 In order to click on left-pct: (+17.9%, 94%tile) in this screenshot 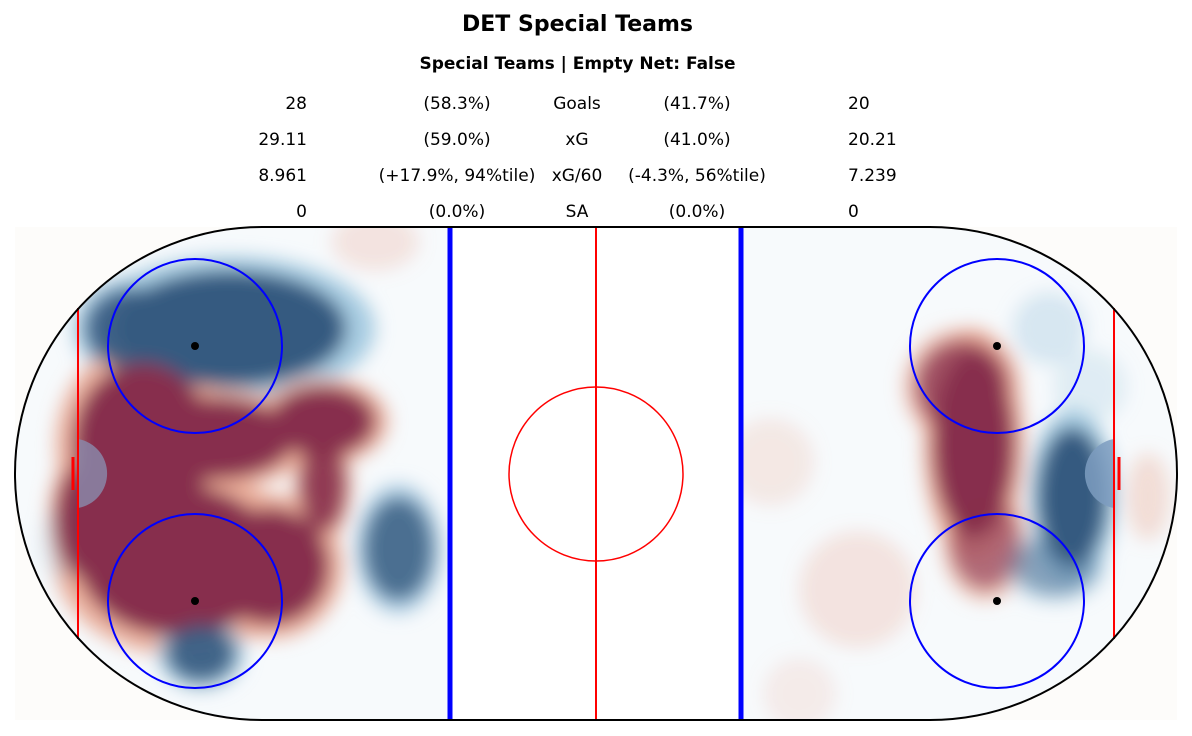, I will do `click(457, 176)`.